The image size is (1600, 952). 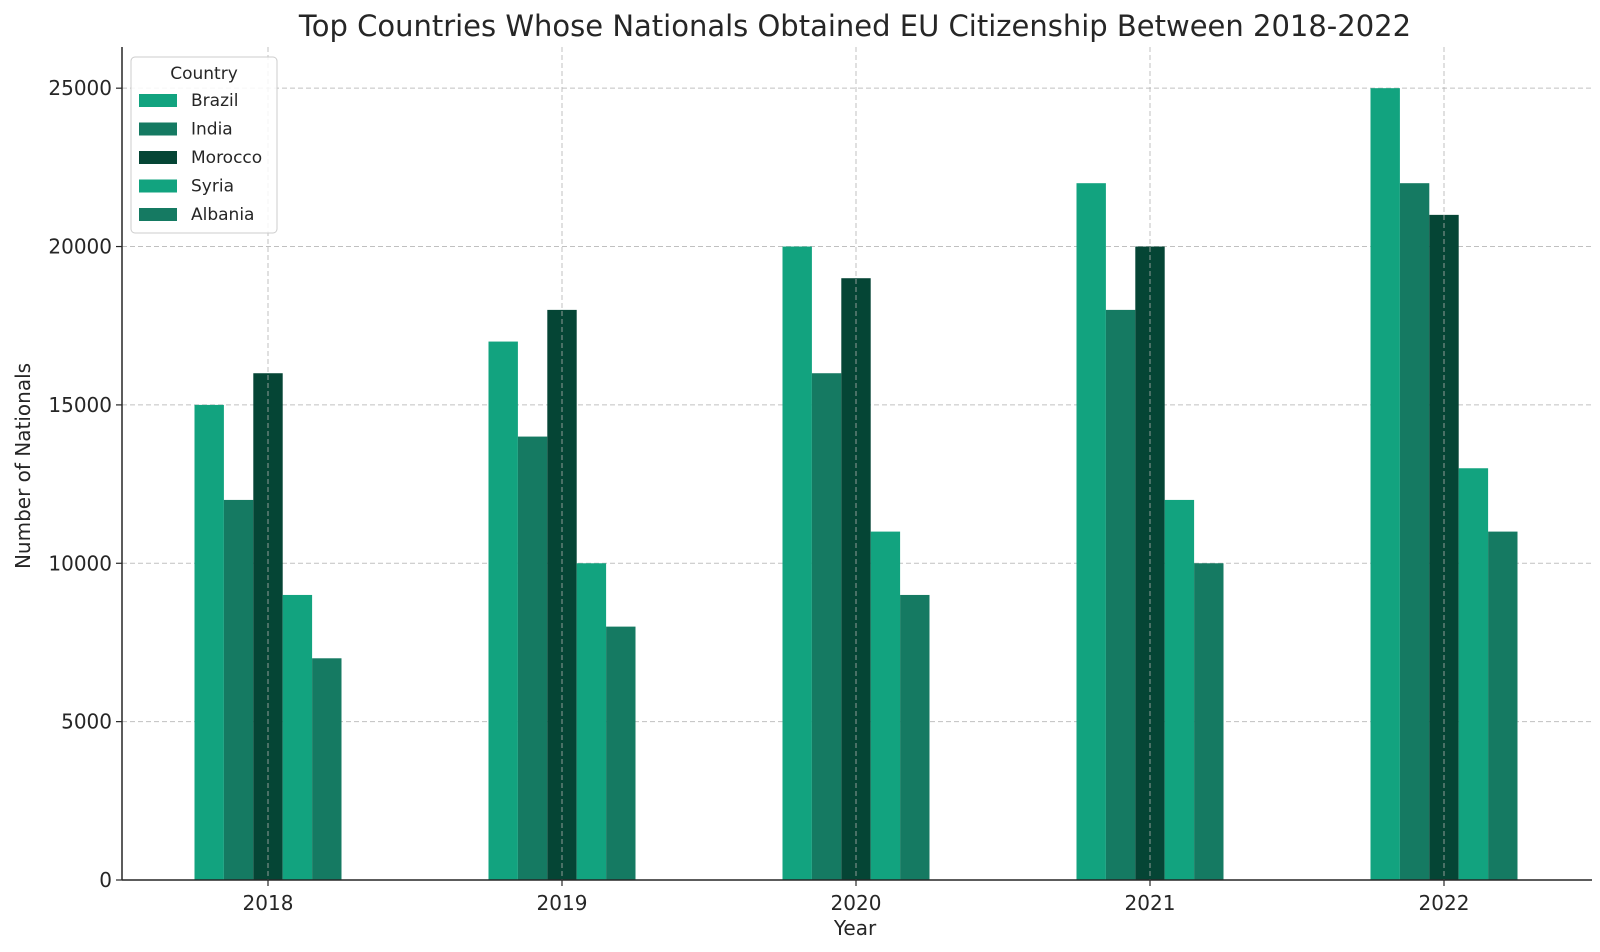 I want to click on y-tick-label: 25000, so click(x=80, y=88).